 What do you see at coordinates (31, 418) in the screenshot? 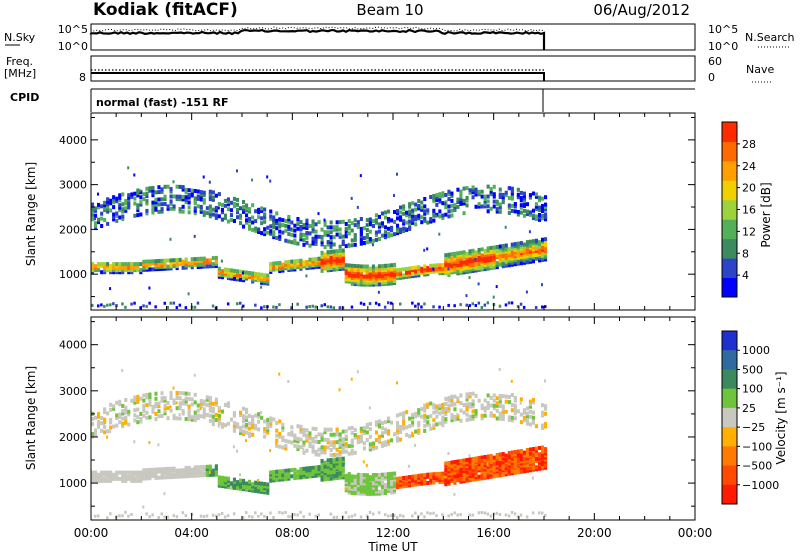
I see `velocity-ylabel: Slant Range [km]` at bounding box center [31, 418].